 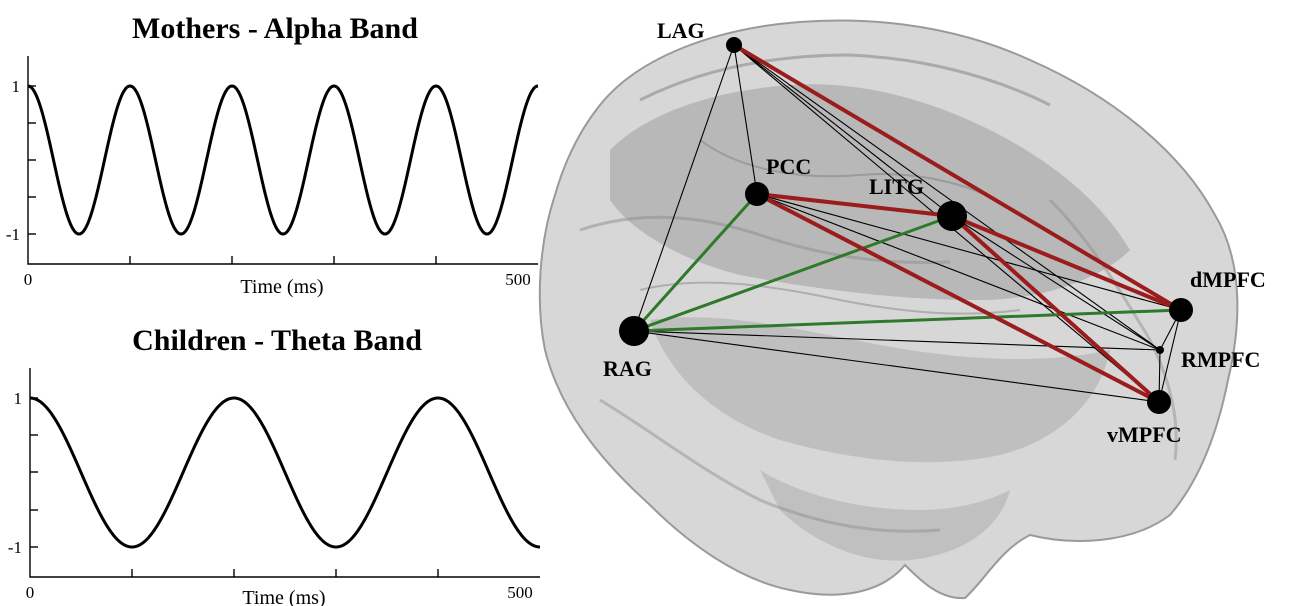 I want to click on edge-litg-vmpfc, so click(x=1055, y=309).